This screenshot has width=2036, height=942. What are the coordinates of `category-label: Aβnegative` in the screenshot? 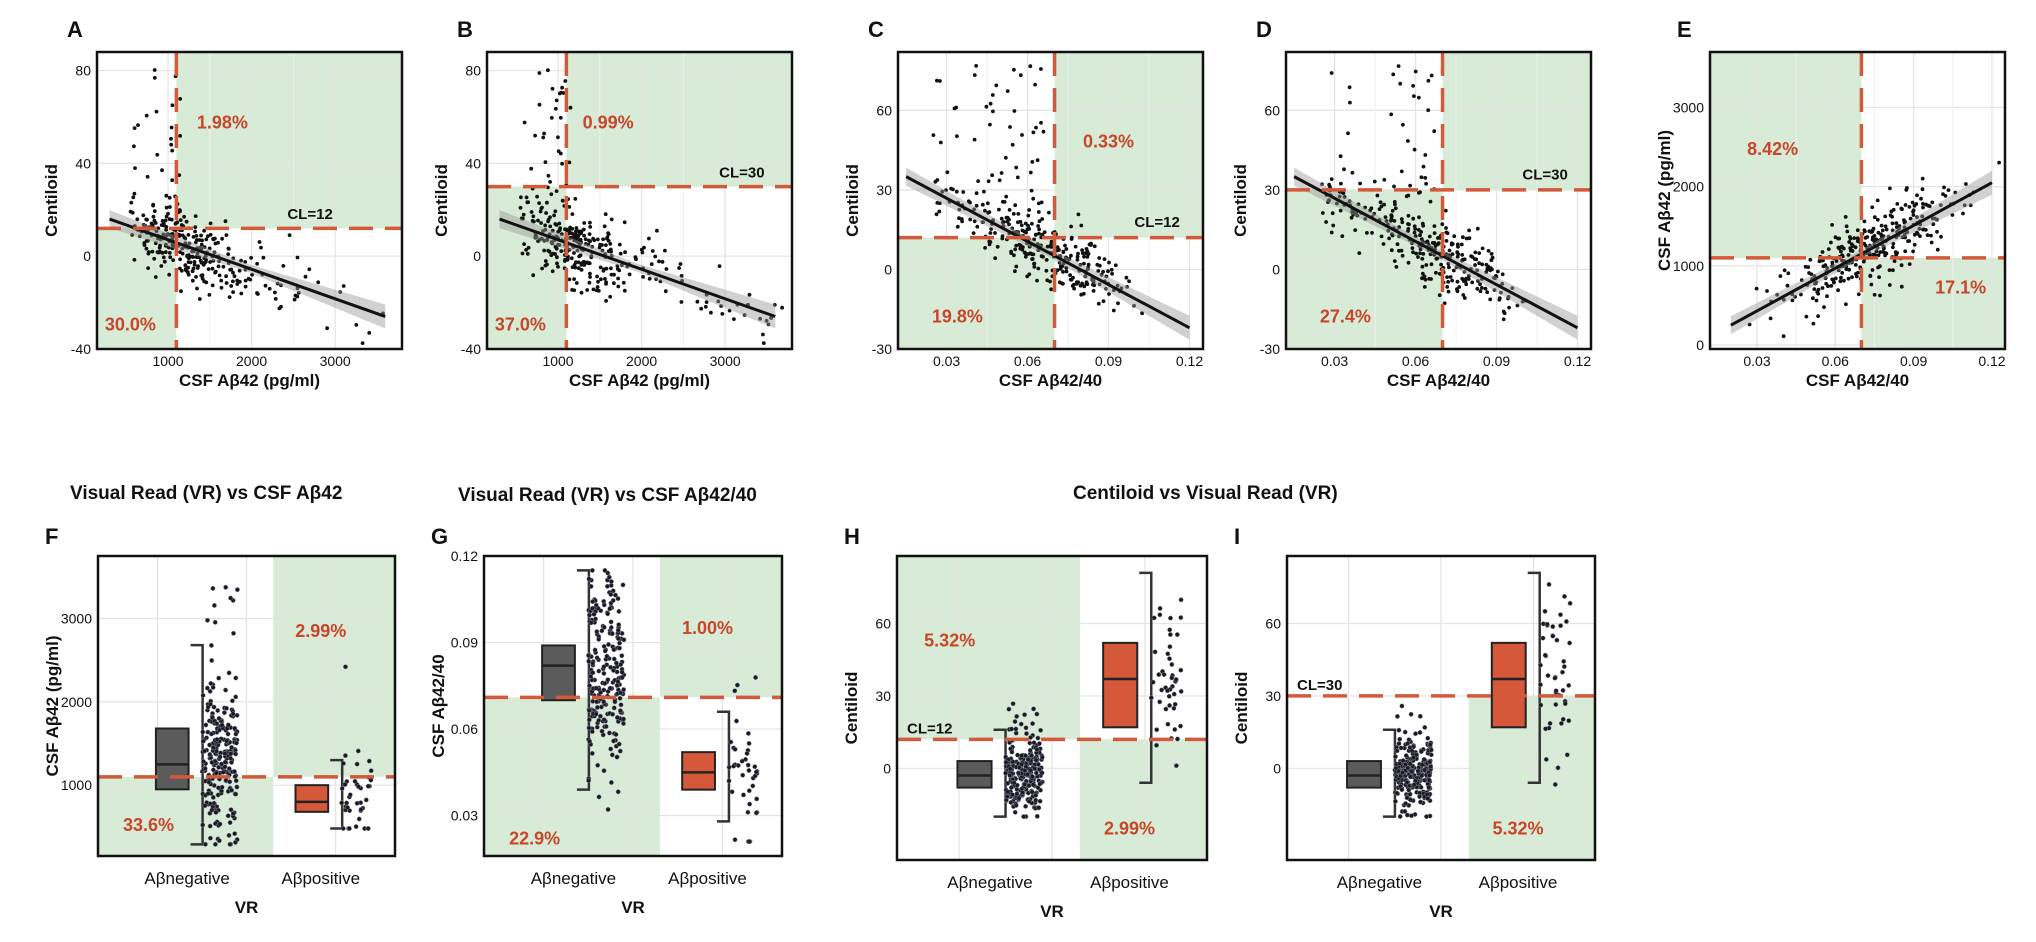 It's located at (1379, 882).